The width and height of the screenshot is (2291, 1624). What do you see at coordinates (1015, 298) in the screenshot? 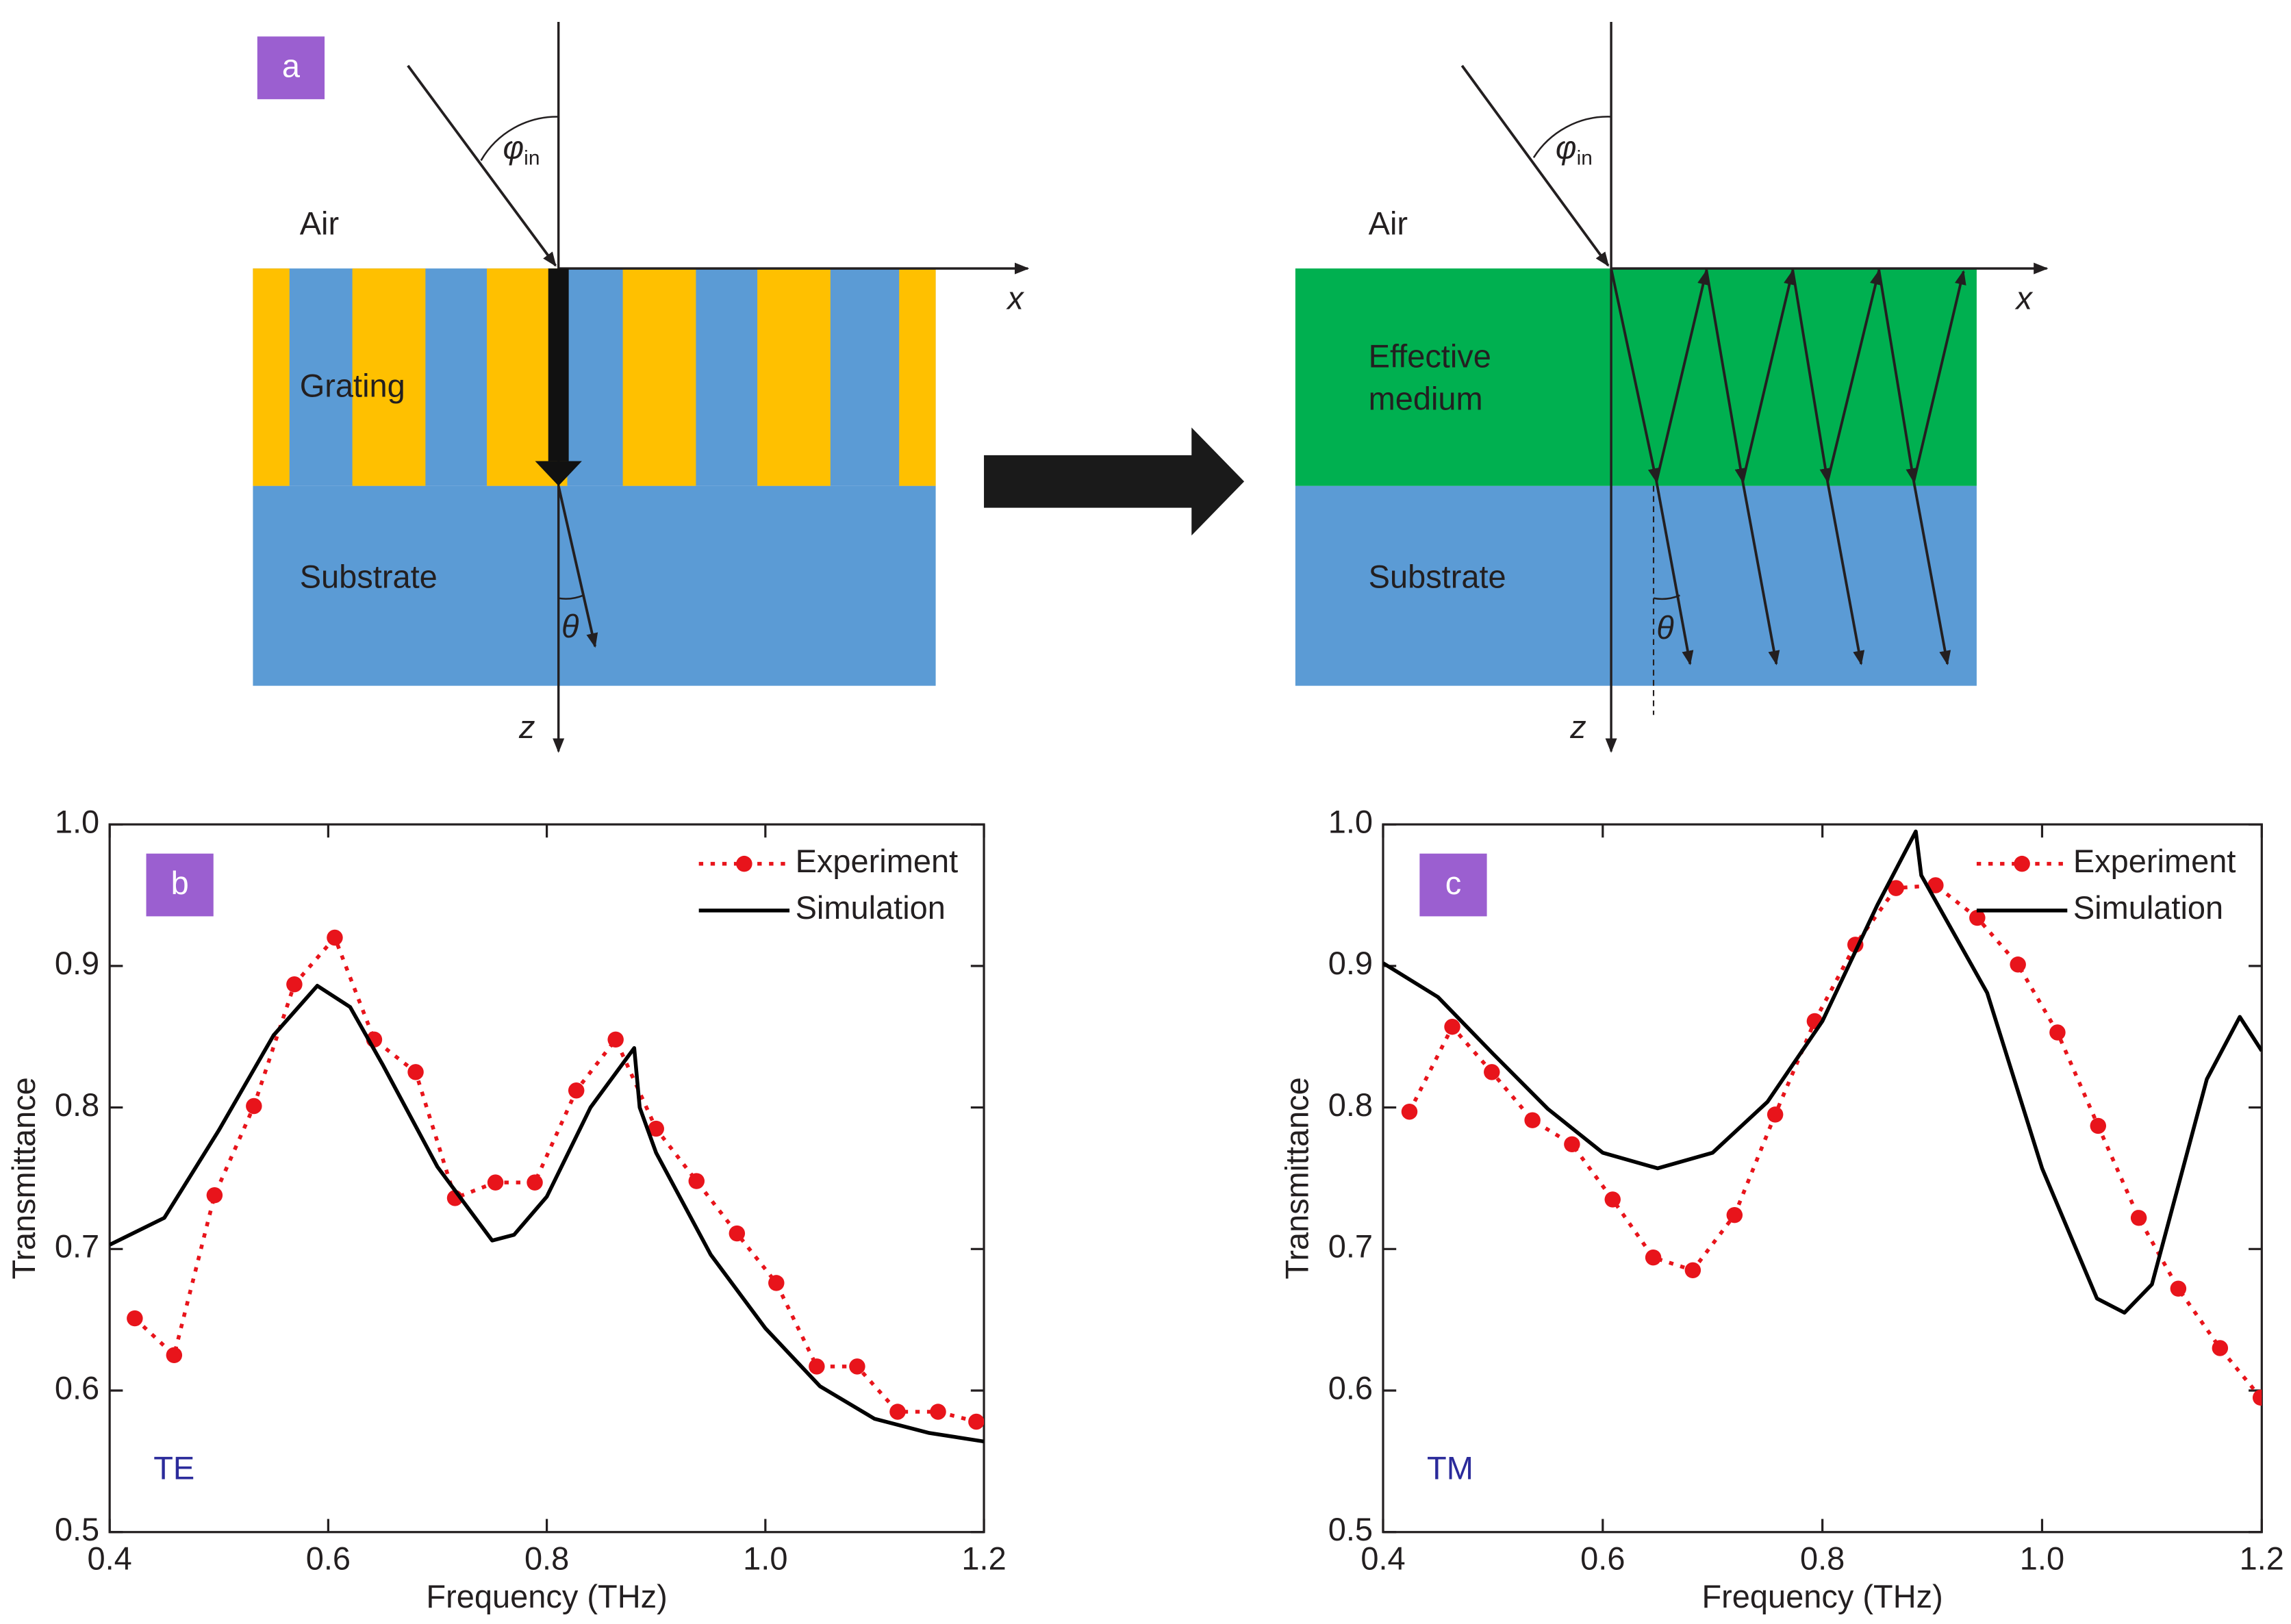
I see `x-axis-label: x` at bounding box center [1015, 298].